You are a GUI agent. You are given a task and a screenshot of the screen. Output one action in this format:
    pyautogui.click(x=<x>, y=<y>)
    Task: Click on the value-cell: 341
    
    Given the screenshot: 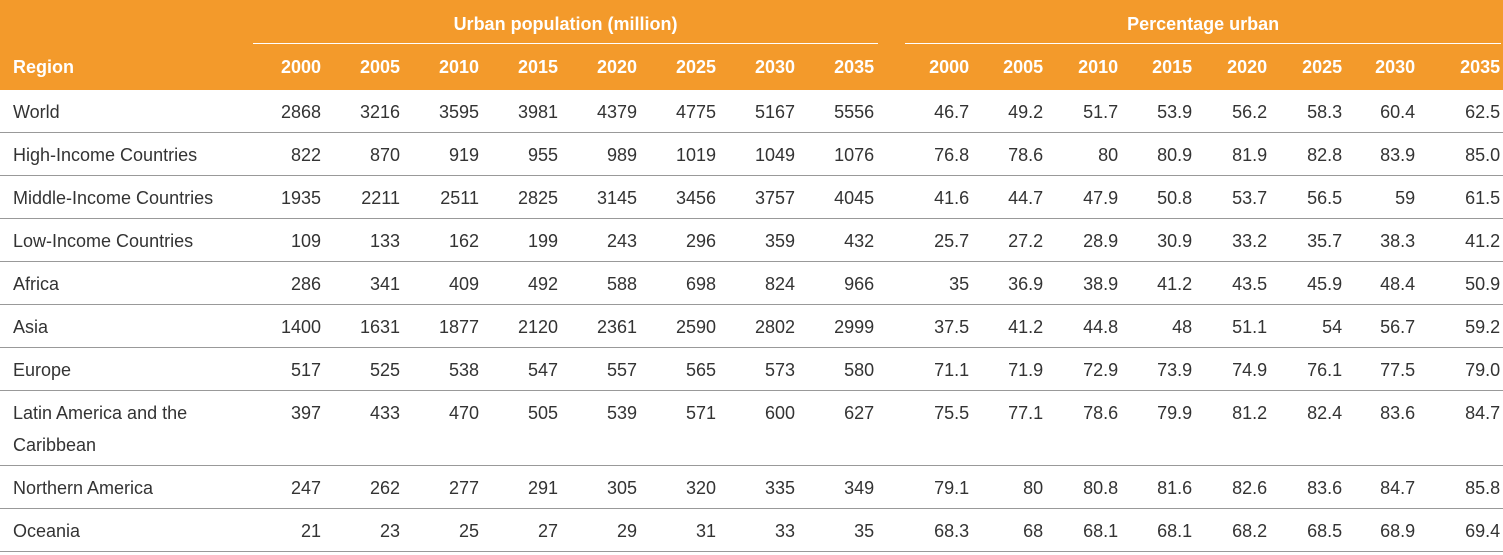 What is the action you would take?
    pyautogui.click(x=364, y=283)
    